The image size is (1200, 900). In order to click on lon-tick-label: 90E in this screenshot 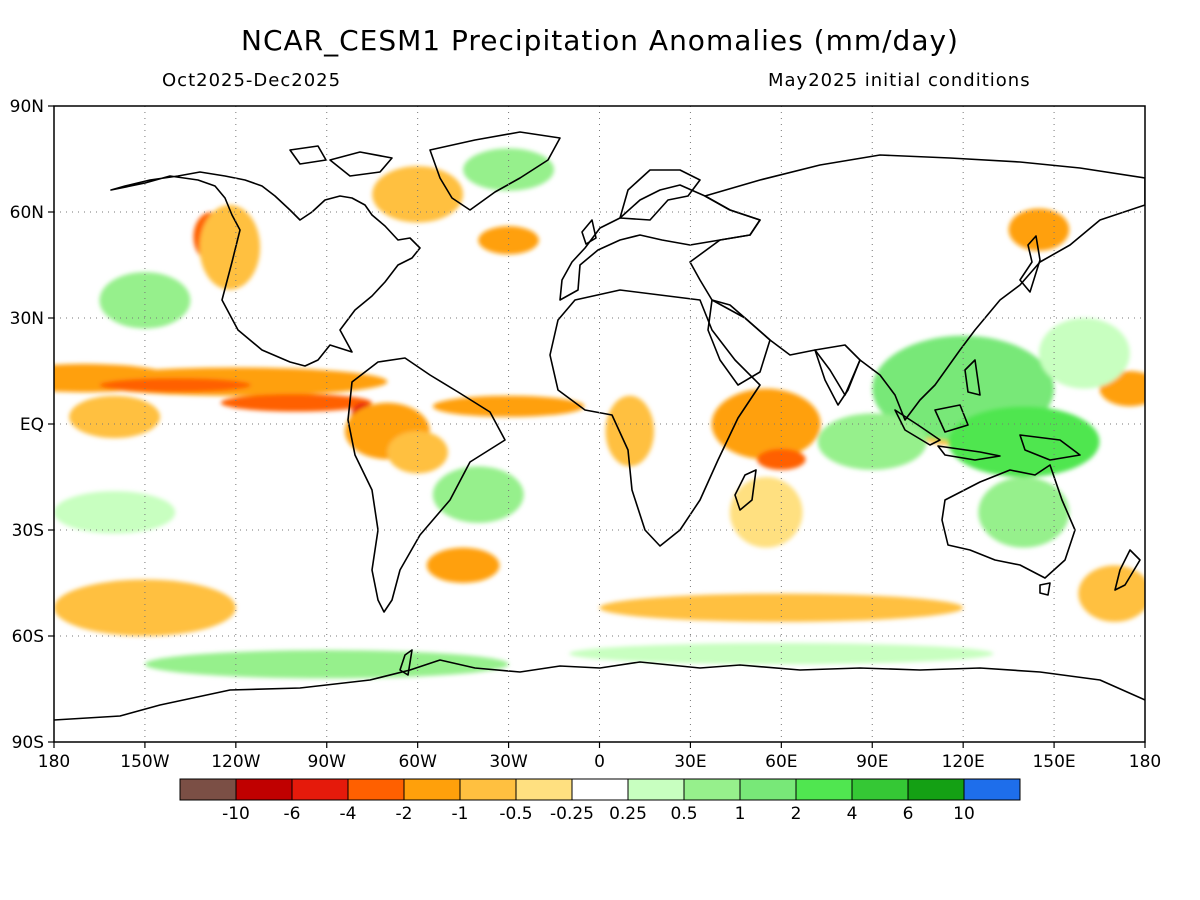, I will do `click(872, 762)`.